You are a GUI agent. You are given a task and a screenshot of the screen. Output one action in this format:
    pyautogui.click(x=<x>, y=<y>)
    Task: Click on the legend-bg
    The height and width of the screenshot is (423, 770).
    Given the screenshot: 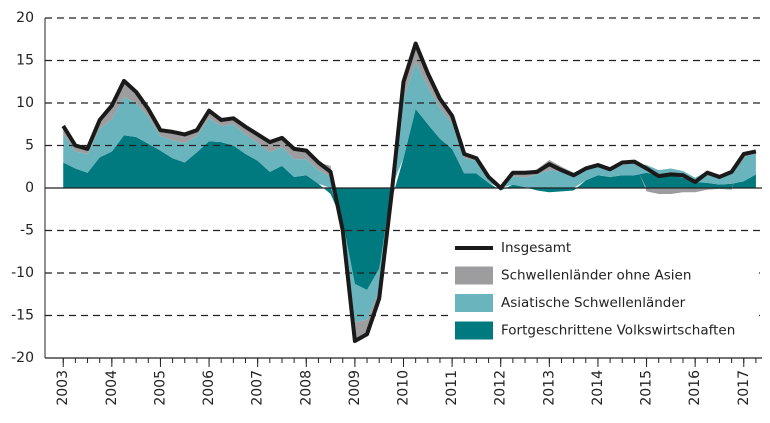 What is the action you would take?
    pyautogui.click(x=604, y=289)
    